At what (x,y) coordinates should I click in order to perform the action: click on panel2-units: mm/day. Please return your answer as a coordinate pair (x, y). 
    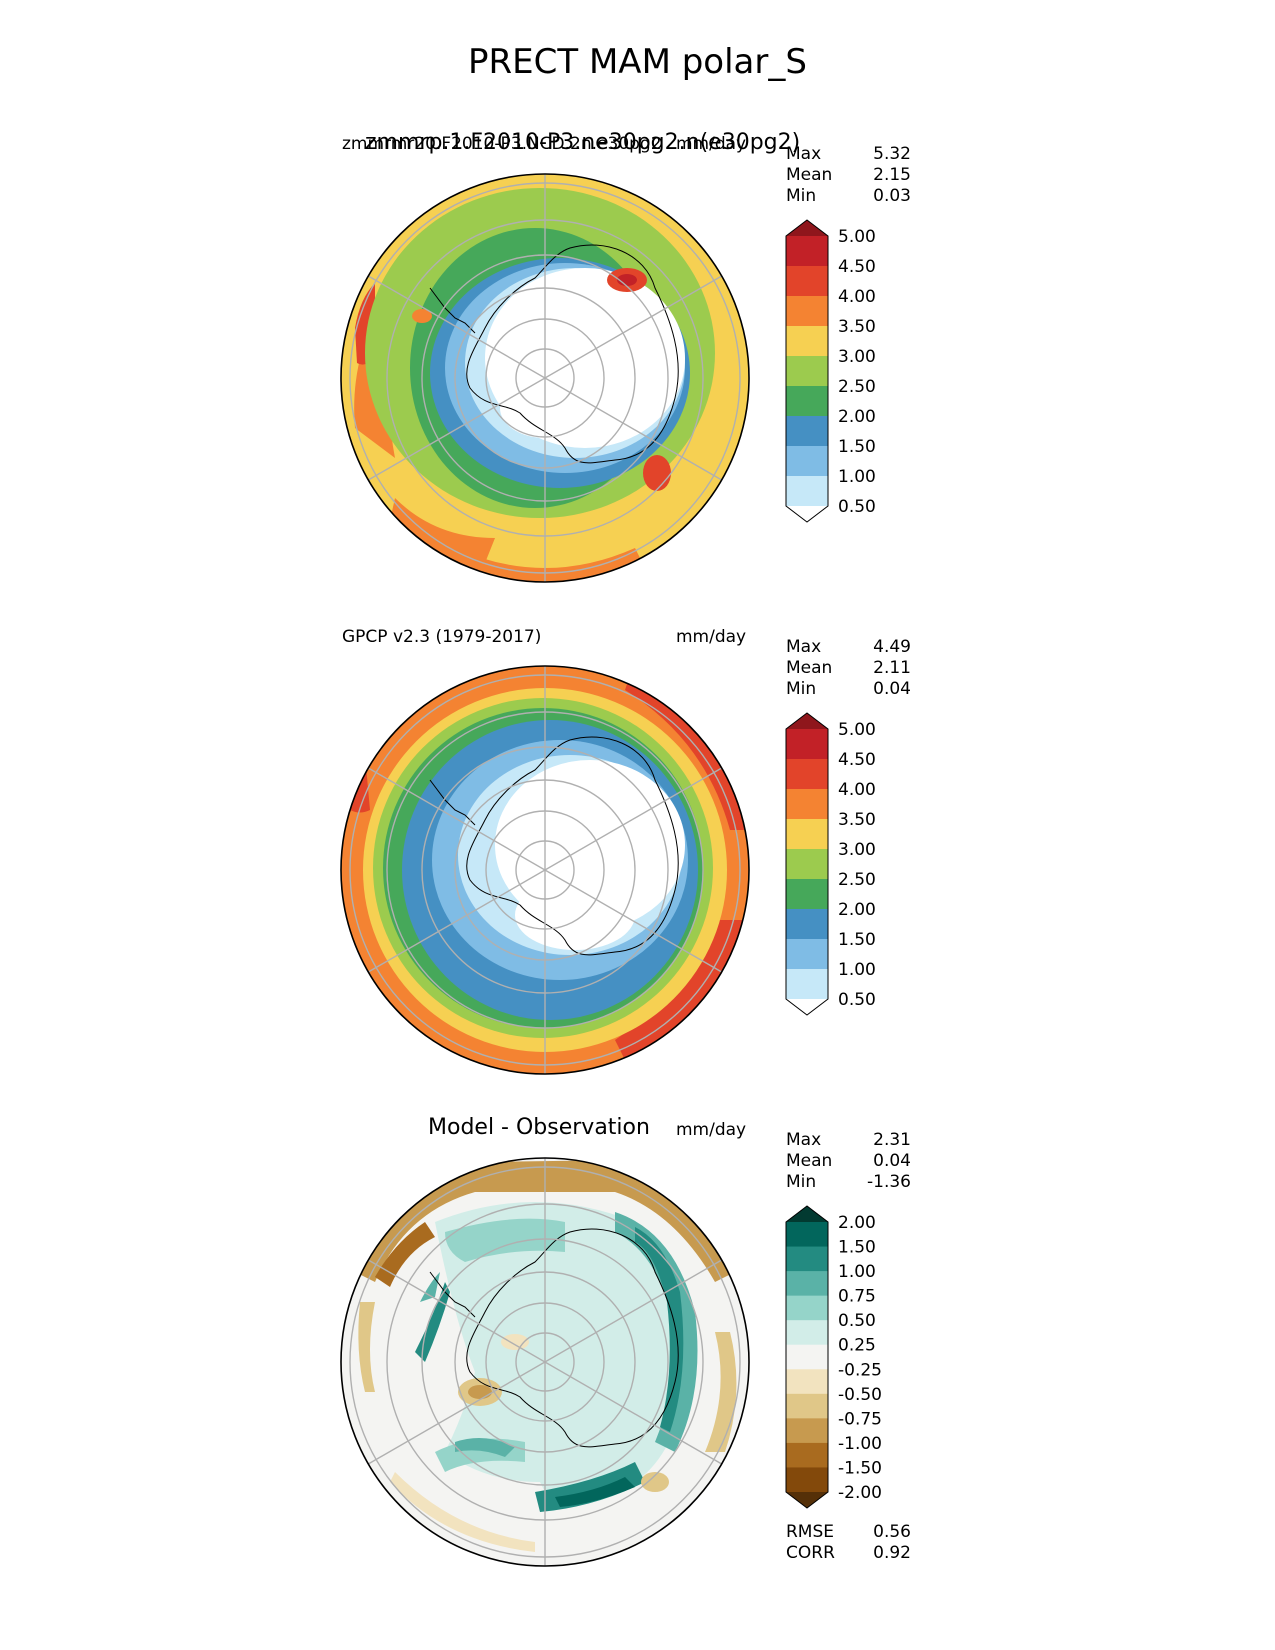
    Looking at the image, I should click on (711, 637).